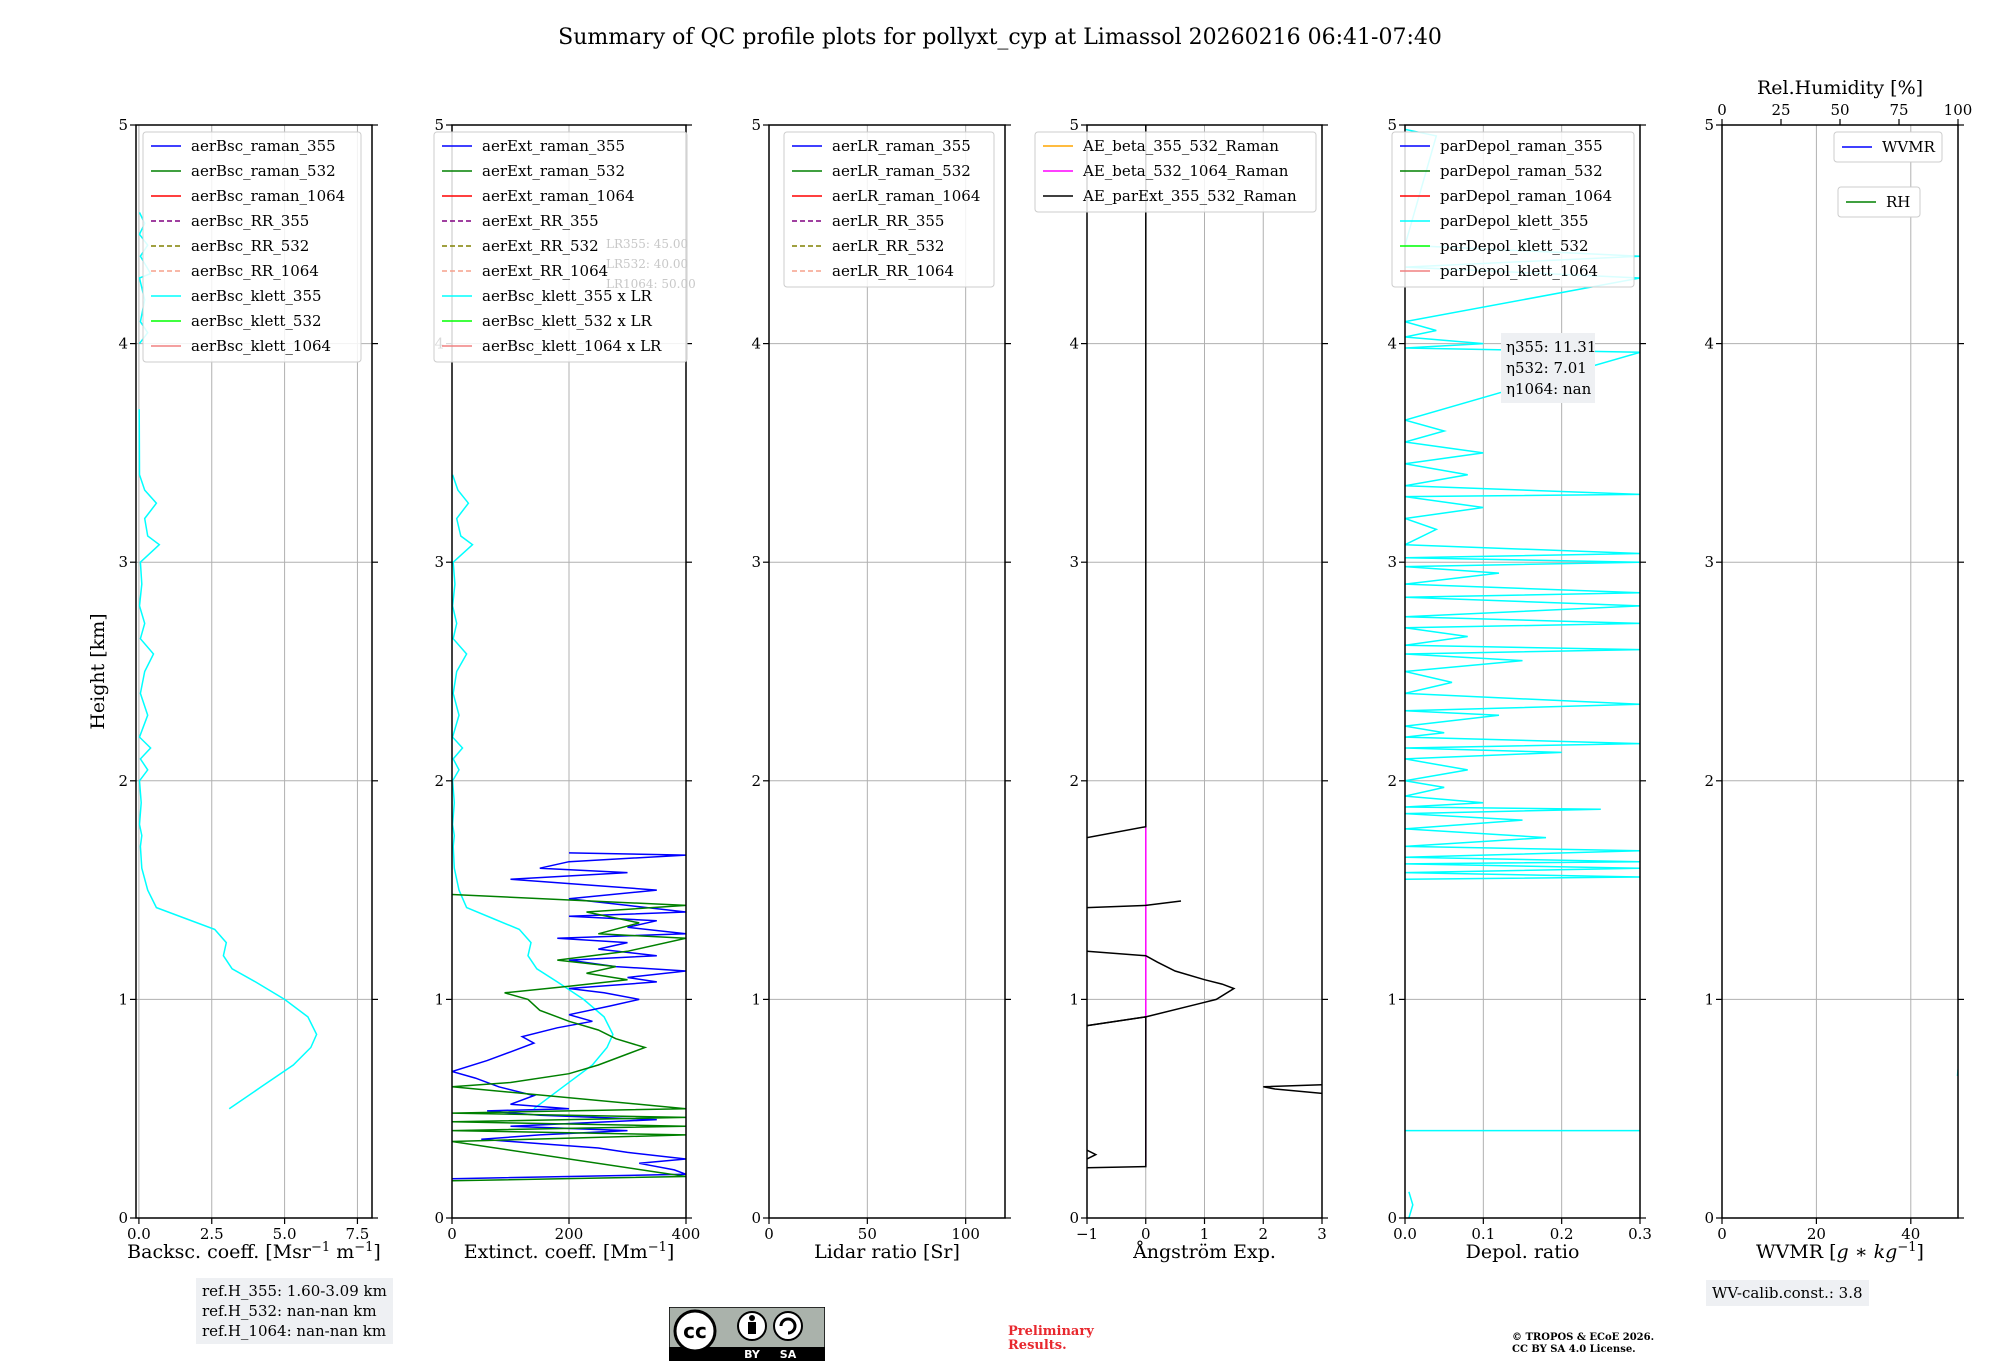 The height and width of the screenshot is (1365, 2000). Describe the element at coordinates (1780, 110) in the screenshot. I see `top-x-tick-label: 25` at that location.